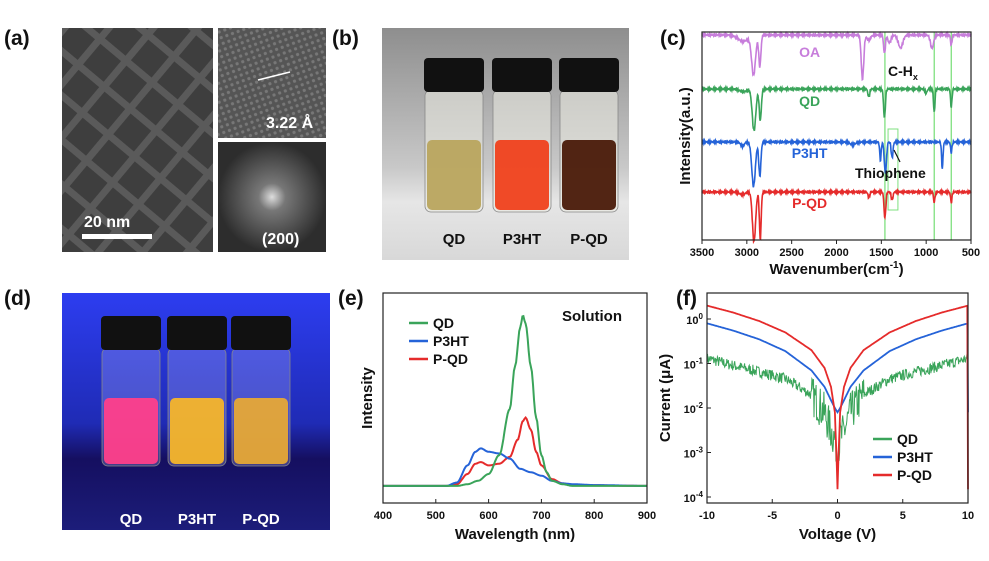 This screenshot has width=989, height=561. Describe the element at coordinates (345, 38) in the screenshot. I see `panel-label-b: (b)` at that location.